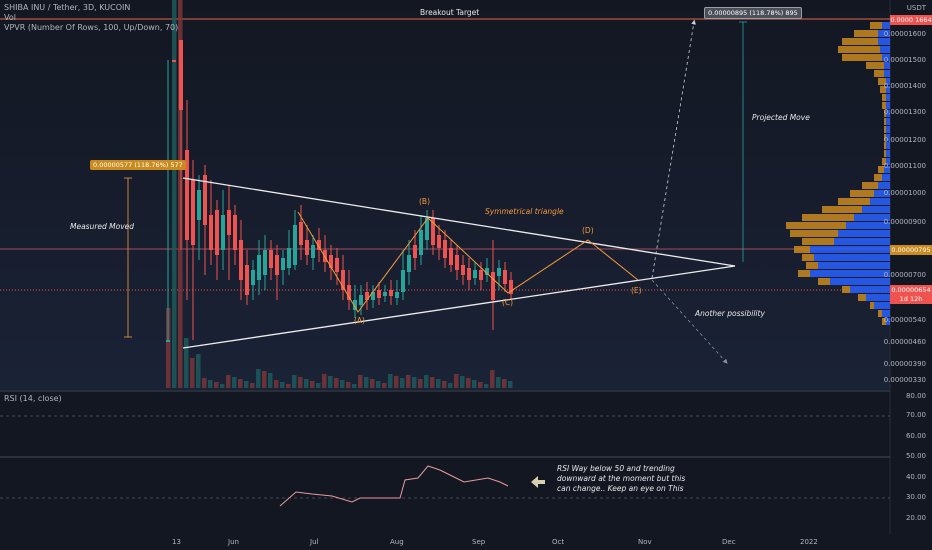 The height and width of the screenshot is (550, 932). I want to click on time-axis-label: Oct, so click(558, 542).